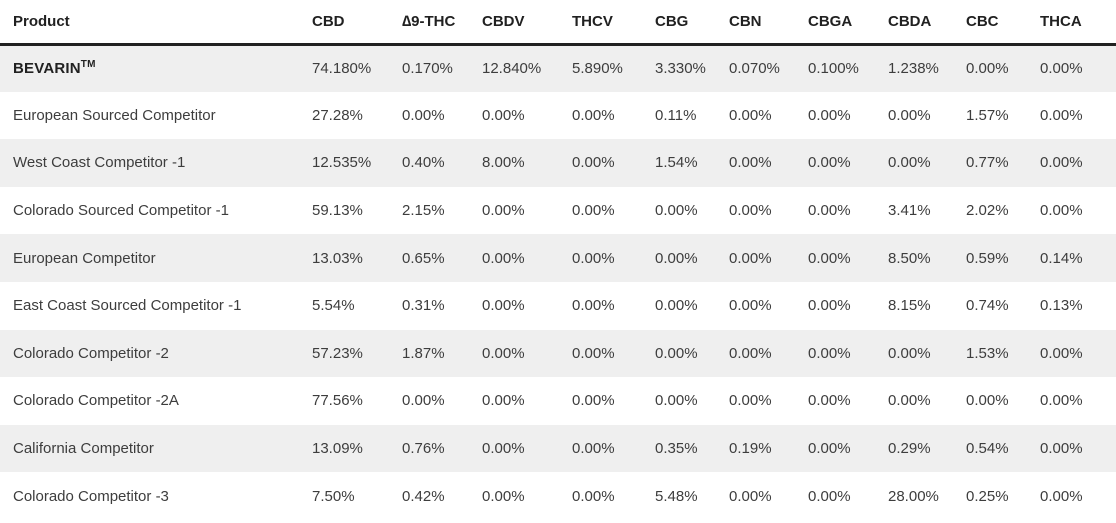  Describe the element at coordinates (83, 449) in the screenshot. I see `product-name: California Competitor` at that location.